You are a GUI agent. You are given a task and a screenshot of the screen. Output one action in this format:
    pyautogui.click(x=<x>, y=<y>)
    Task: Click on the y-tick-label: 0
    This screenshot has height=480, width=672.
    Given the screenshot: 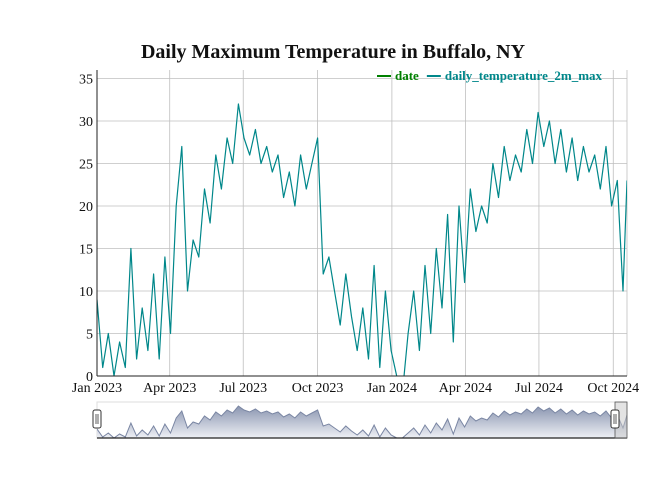 What is the action you would take?
    pyautogui.click(x=89, y=377)
    